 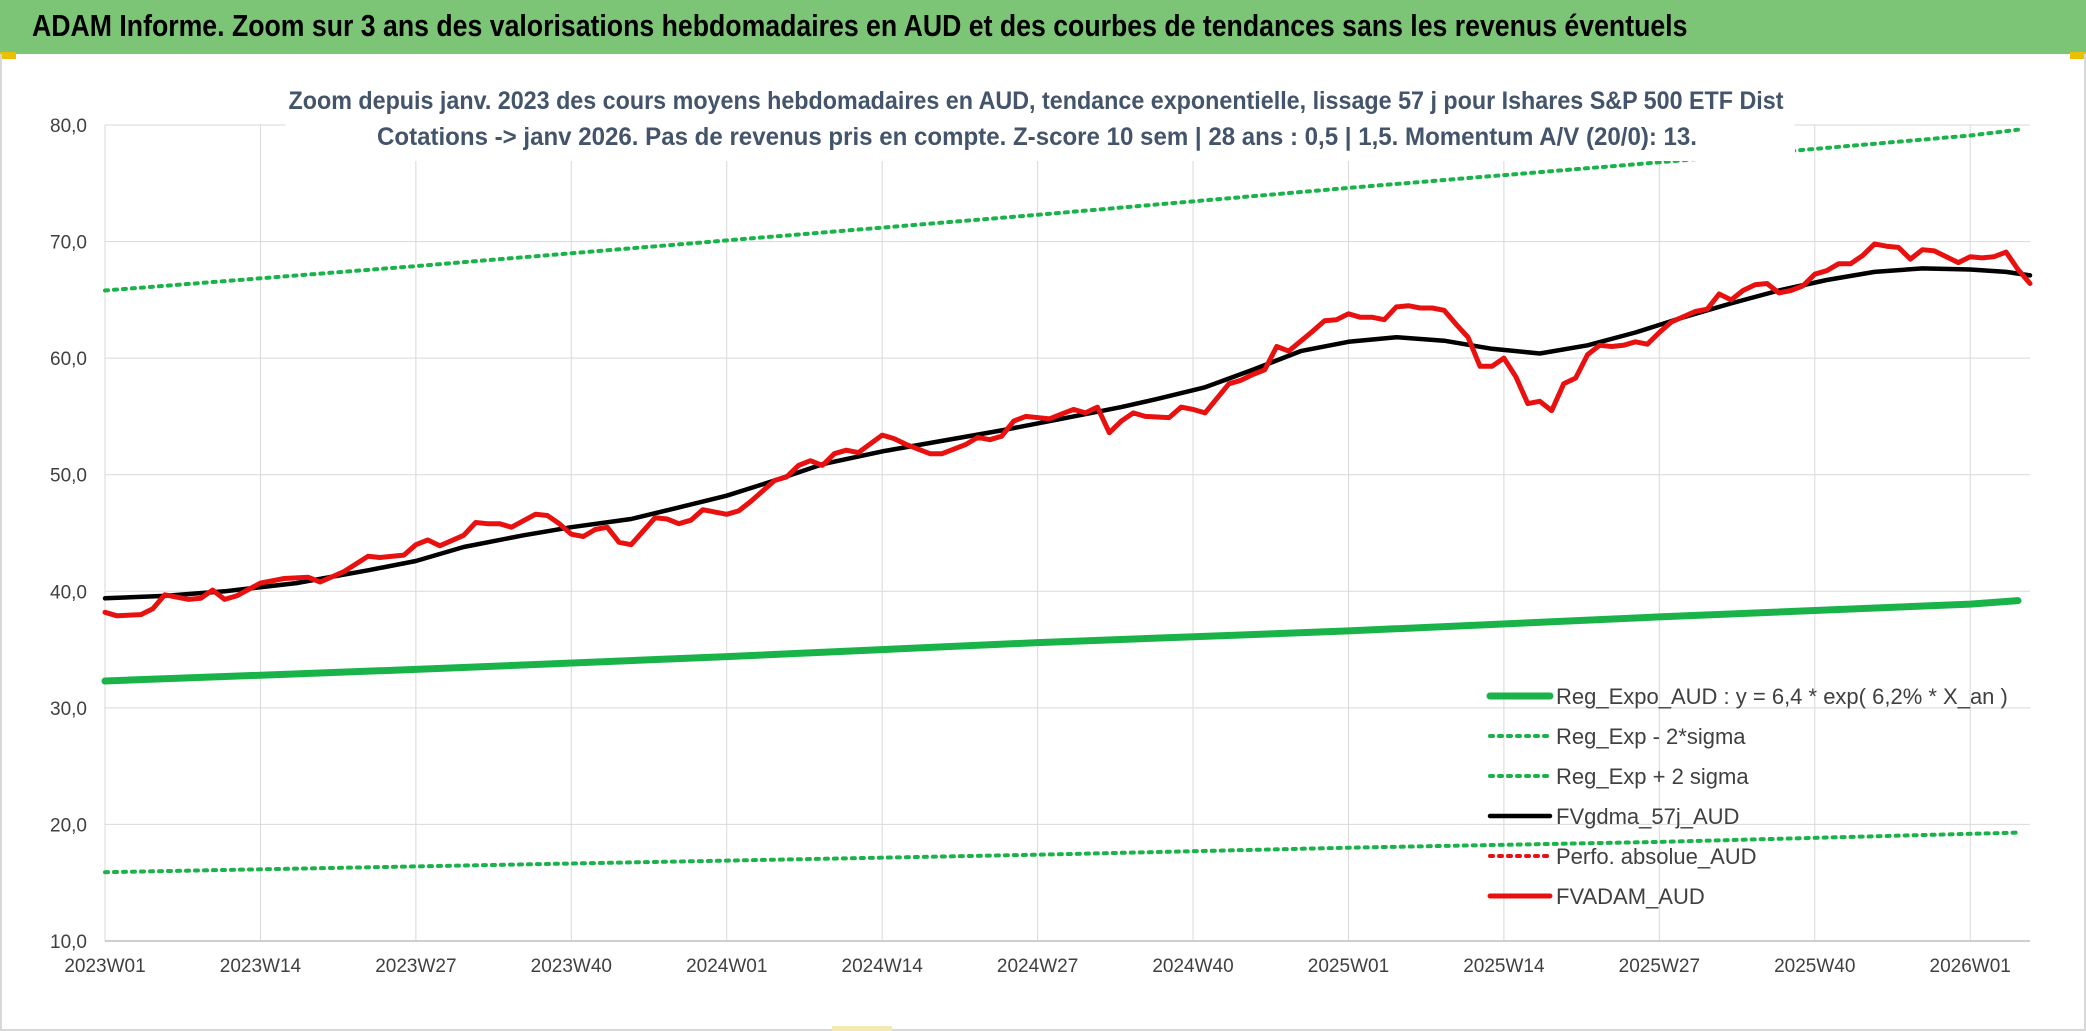 I want to click on x-tick-label: 2024W01, so click(x=726, y=966).